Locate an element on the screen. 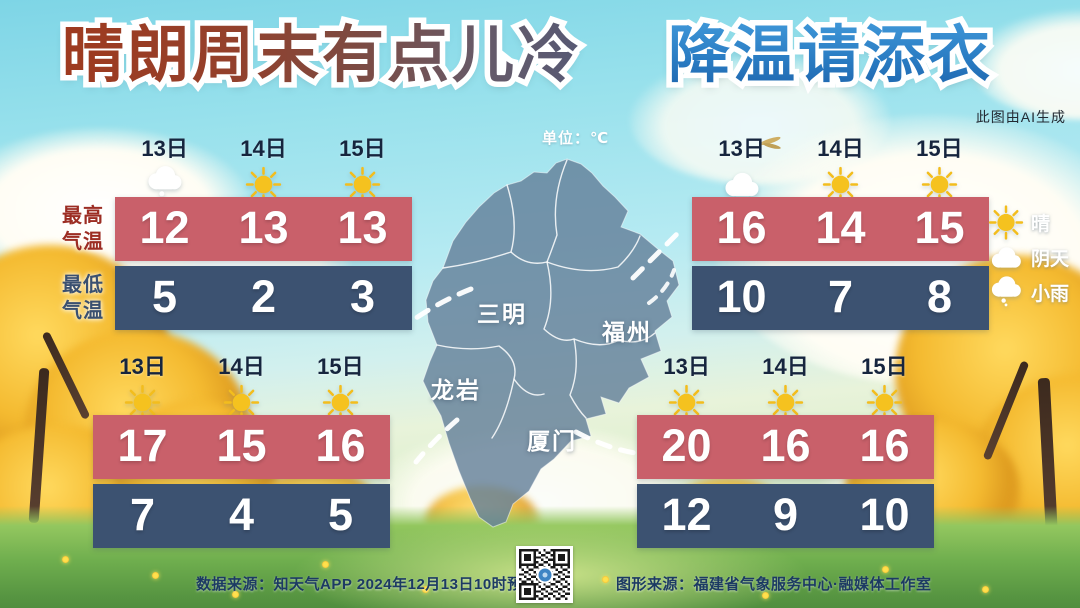 The width and height of the screenshot is (1080, 608). rain-cloud-icon is located at coordinates (1006, 292).